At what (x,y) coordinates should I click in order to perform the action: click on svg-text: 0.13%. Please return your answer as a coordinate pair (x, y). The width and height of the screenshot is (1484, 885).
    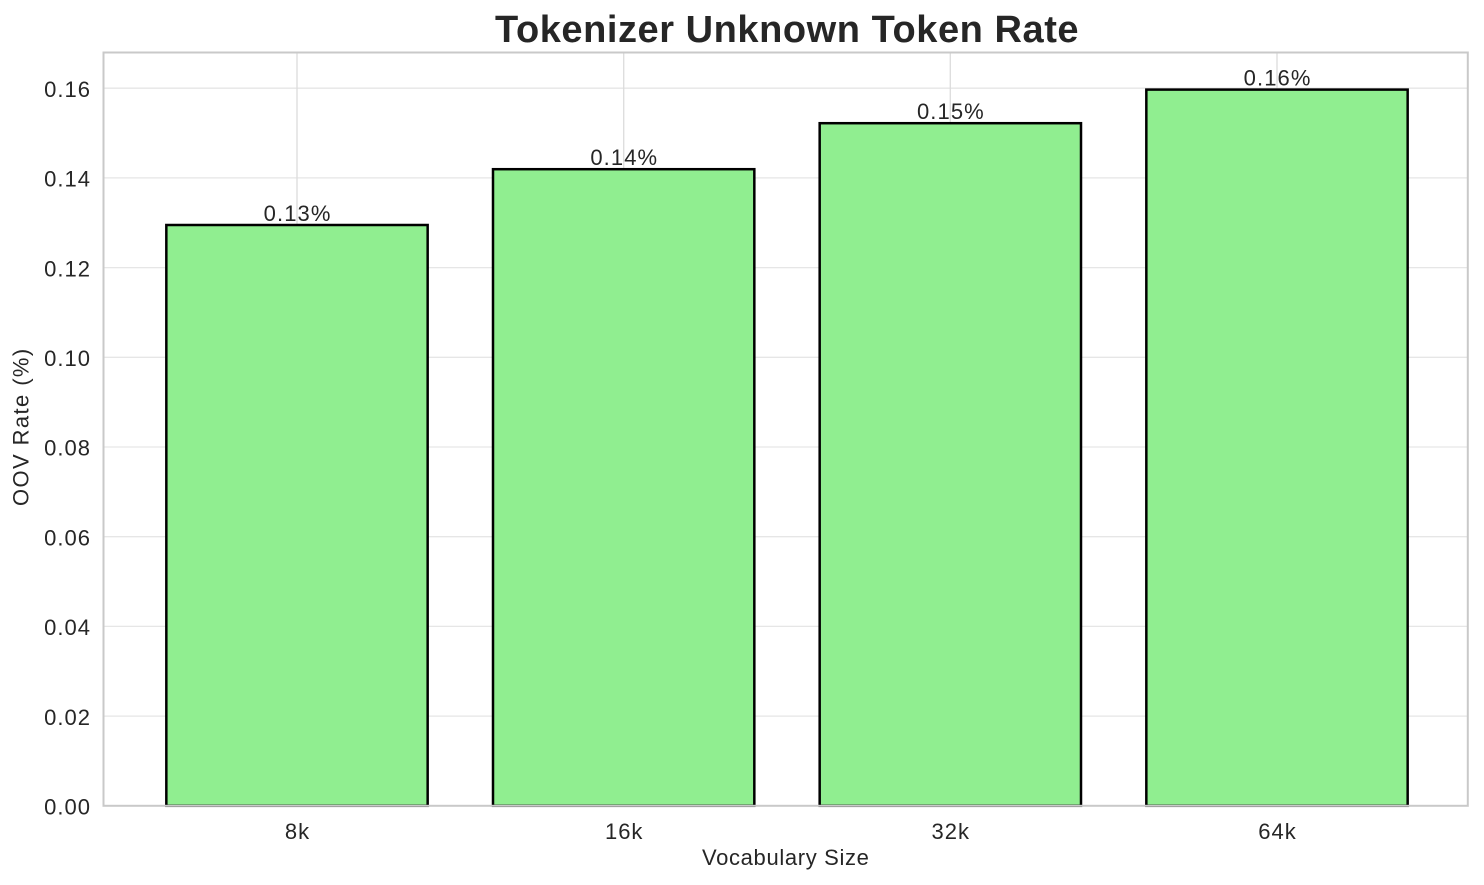
    Looking at the image, I should click on (298, 213).